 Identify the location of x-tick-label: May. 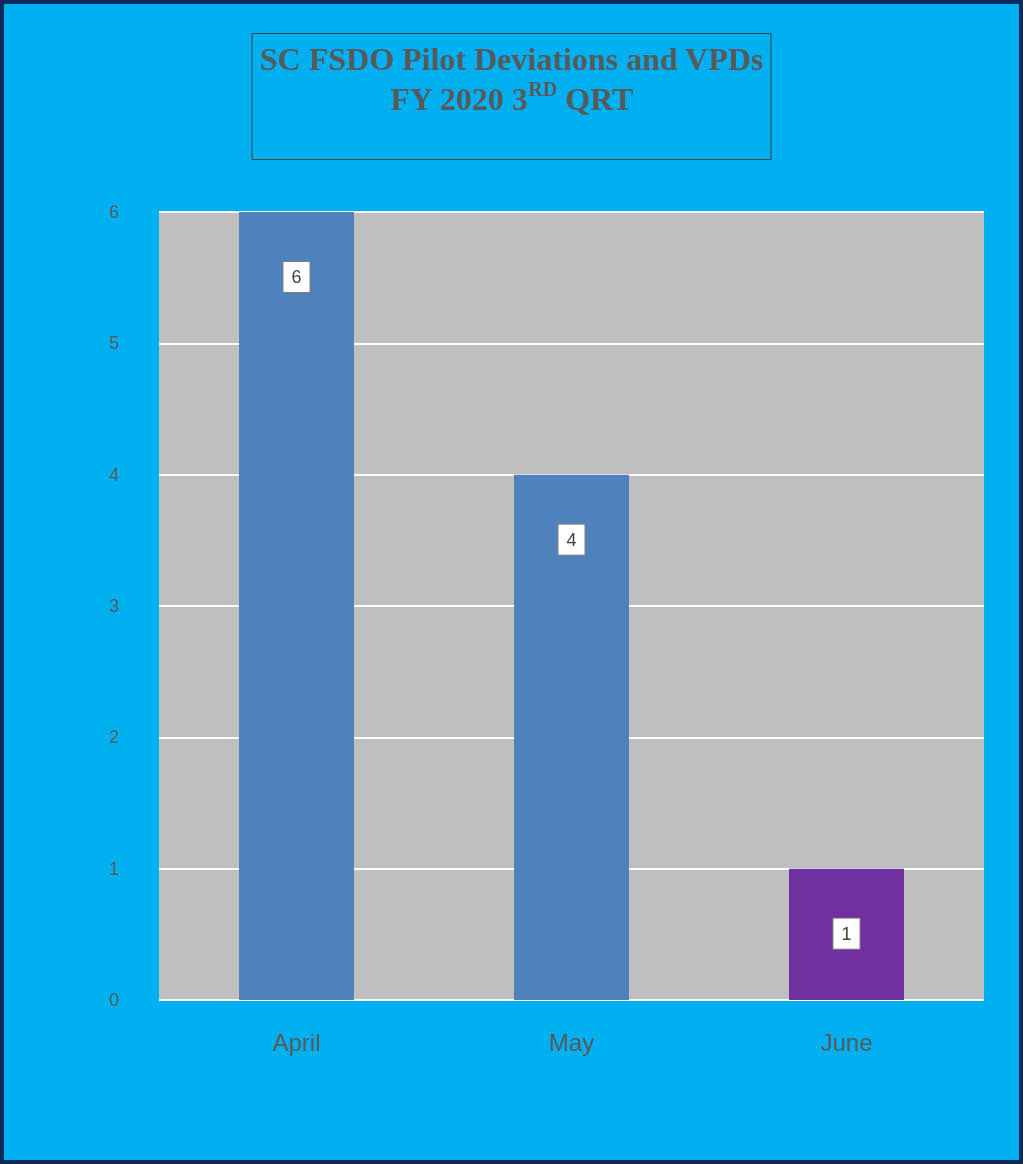
(571, 1042).